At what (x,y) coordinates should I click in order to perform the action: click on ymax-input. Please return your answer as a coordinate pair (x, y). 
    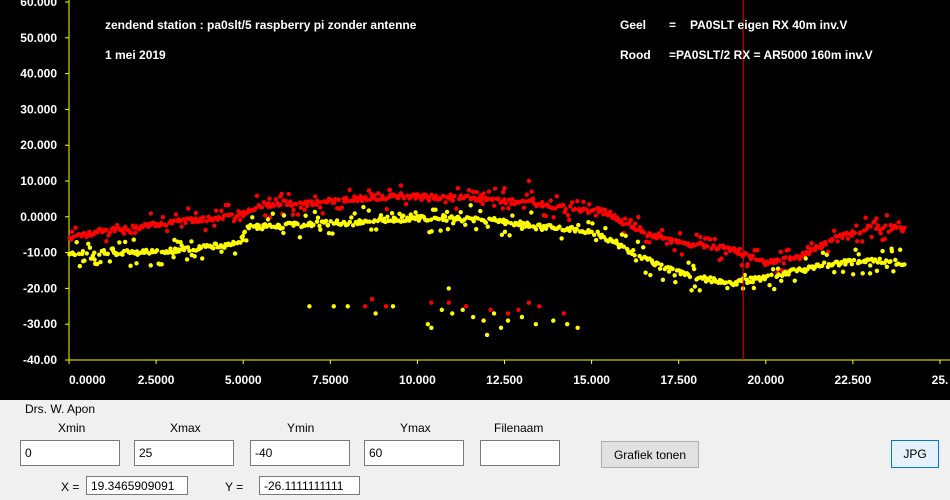
    Looking at the image, I should click on (414, 453).